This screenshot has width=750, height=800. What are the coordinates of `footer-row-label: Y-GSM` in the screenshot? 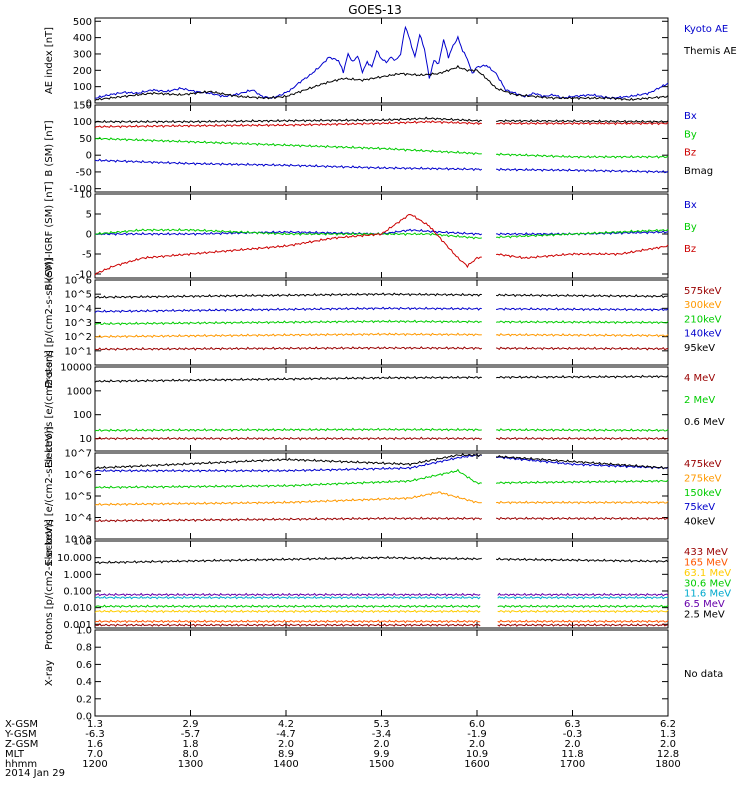 It's located at (20, 734).